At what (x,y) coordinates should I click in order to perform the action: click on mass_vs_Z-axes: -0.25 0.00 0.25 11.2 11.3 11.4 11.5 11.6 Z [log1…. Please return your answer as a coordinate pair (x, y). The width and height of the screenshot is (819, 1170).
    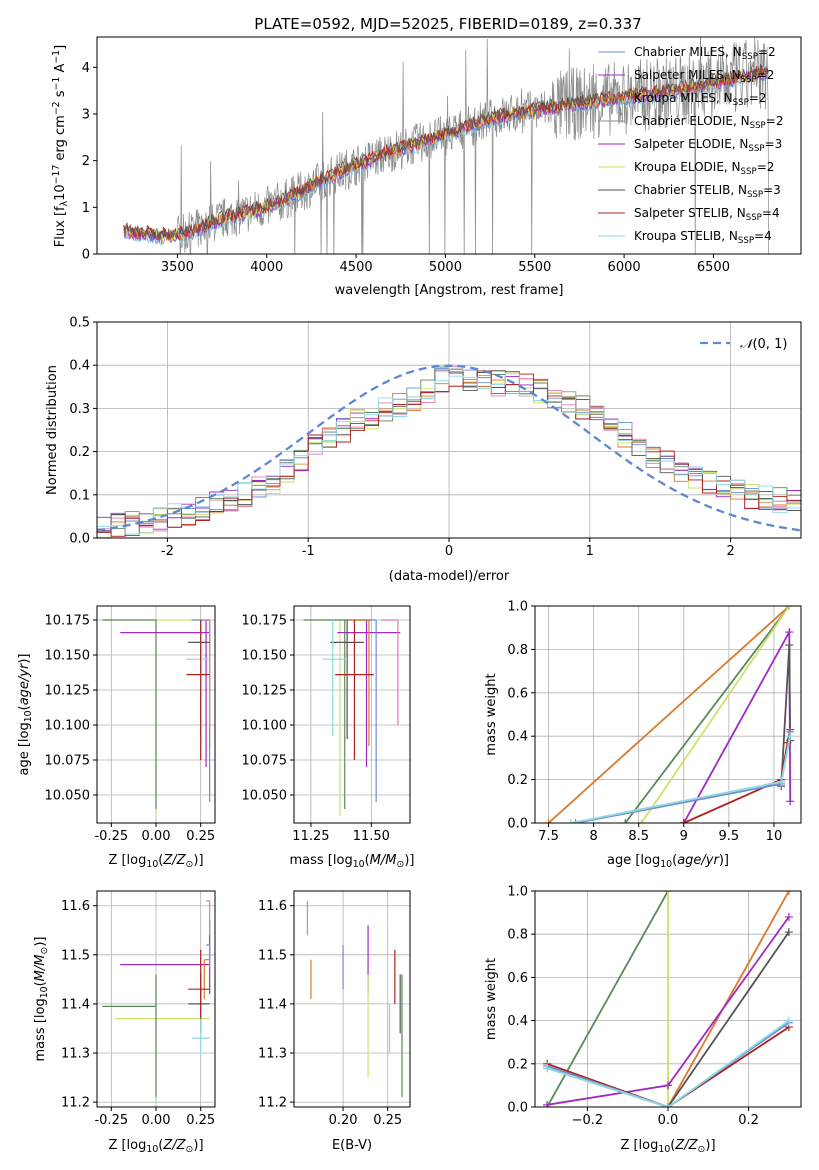
    Looking at the image, I should click on (124, 1022).